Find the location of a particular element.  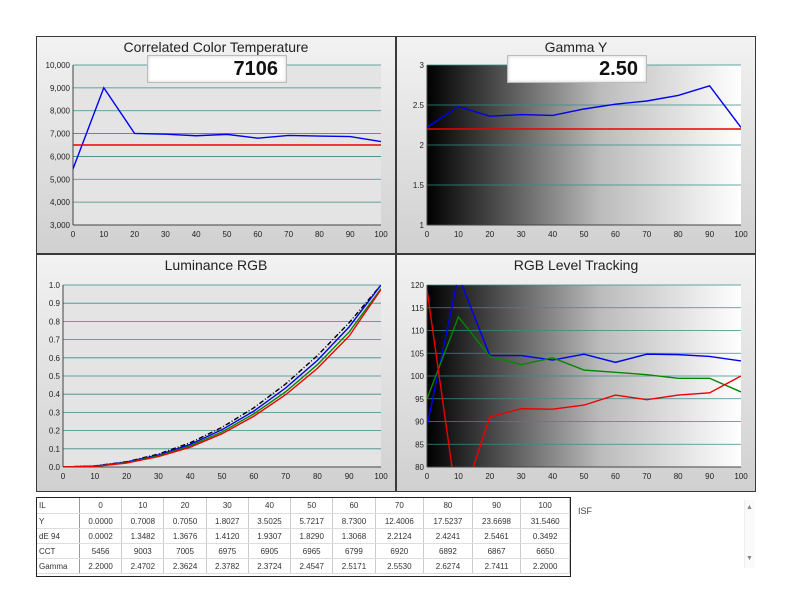

table-cell: 0.7050 is located at coordinates (185, 521).